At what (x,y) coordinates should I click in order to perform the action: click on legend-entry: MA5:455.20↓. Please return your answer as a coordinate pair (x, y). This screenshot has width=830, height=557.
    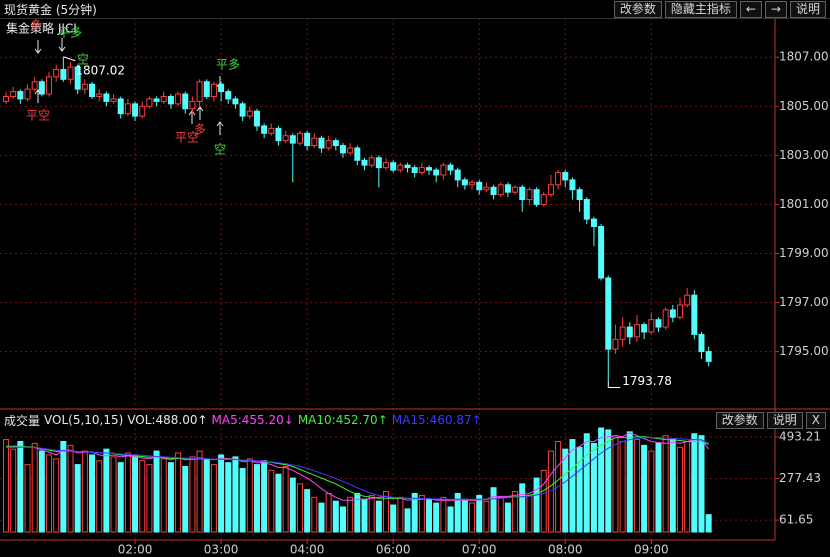
    Looking at the image, I should click on (252, 420).